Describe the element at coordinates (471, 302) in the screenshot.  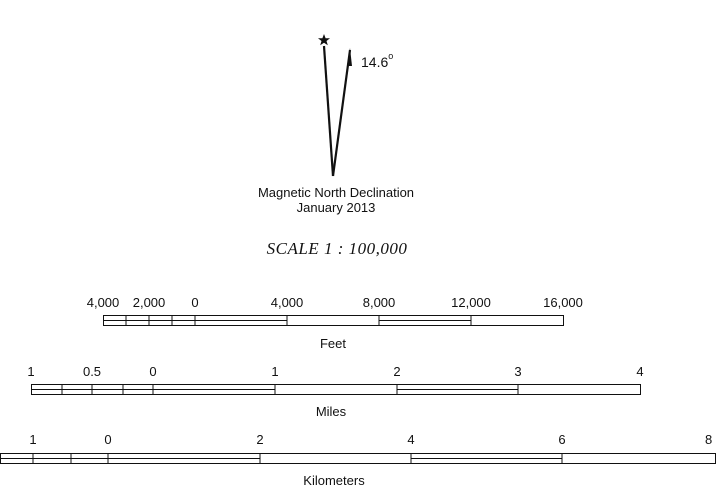
I see `scale-feet-tick-label: 12,000` at that location.